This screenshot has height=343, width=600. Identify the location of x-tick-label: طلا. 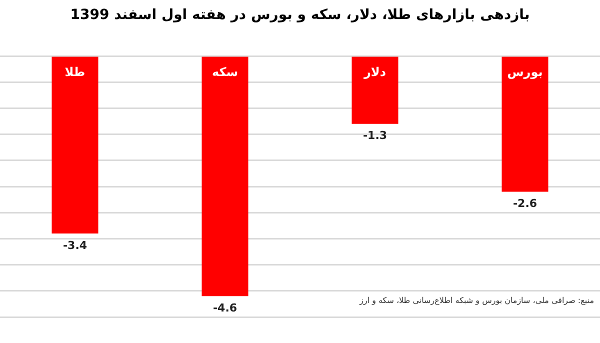
(75, 71).